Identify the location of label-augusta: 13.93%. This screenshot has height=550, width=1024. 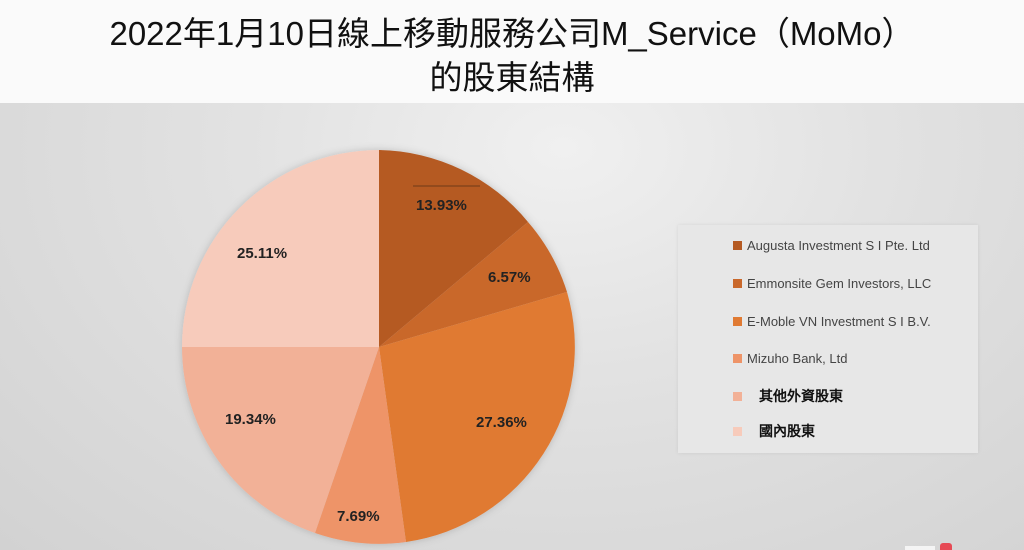
(441, 205).